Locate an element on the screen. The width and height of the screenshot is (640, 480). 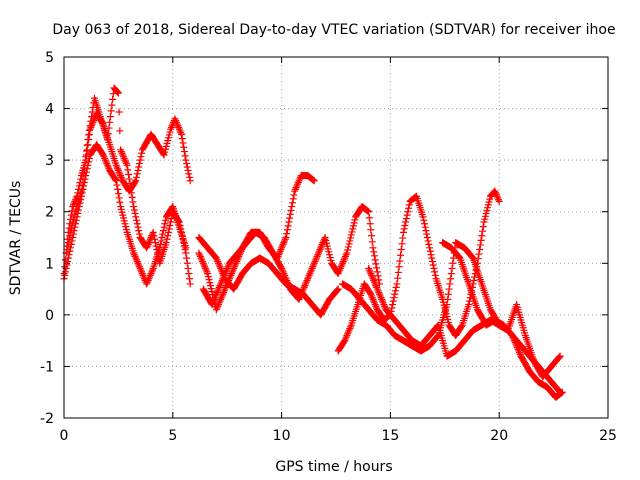
x-tick-label: 0 is located at coordinates (64, 436).